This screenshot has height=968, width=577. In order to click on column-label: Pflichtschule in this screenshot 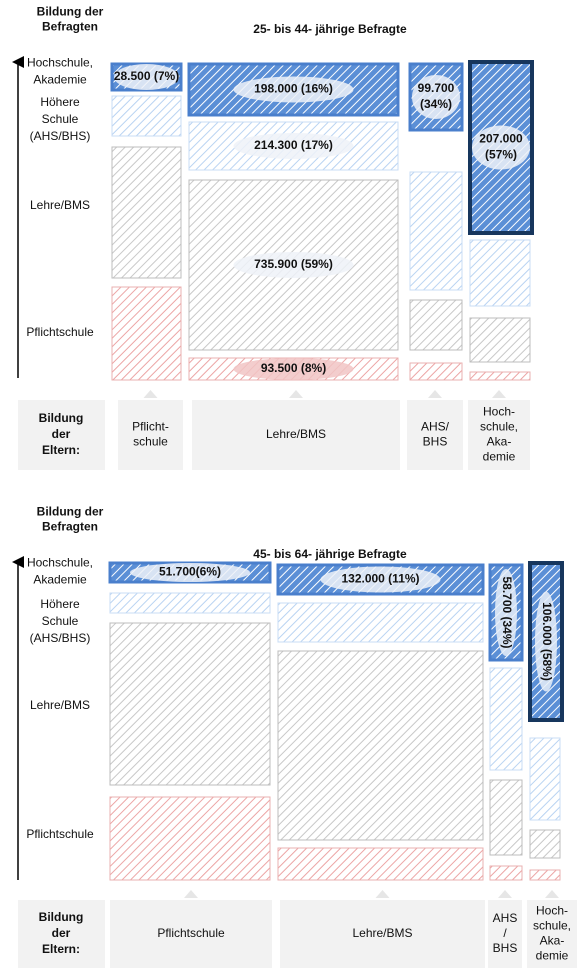, I will do `click(191, 933)`.